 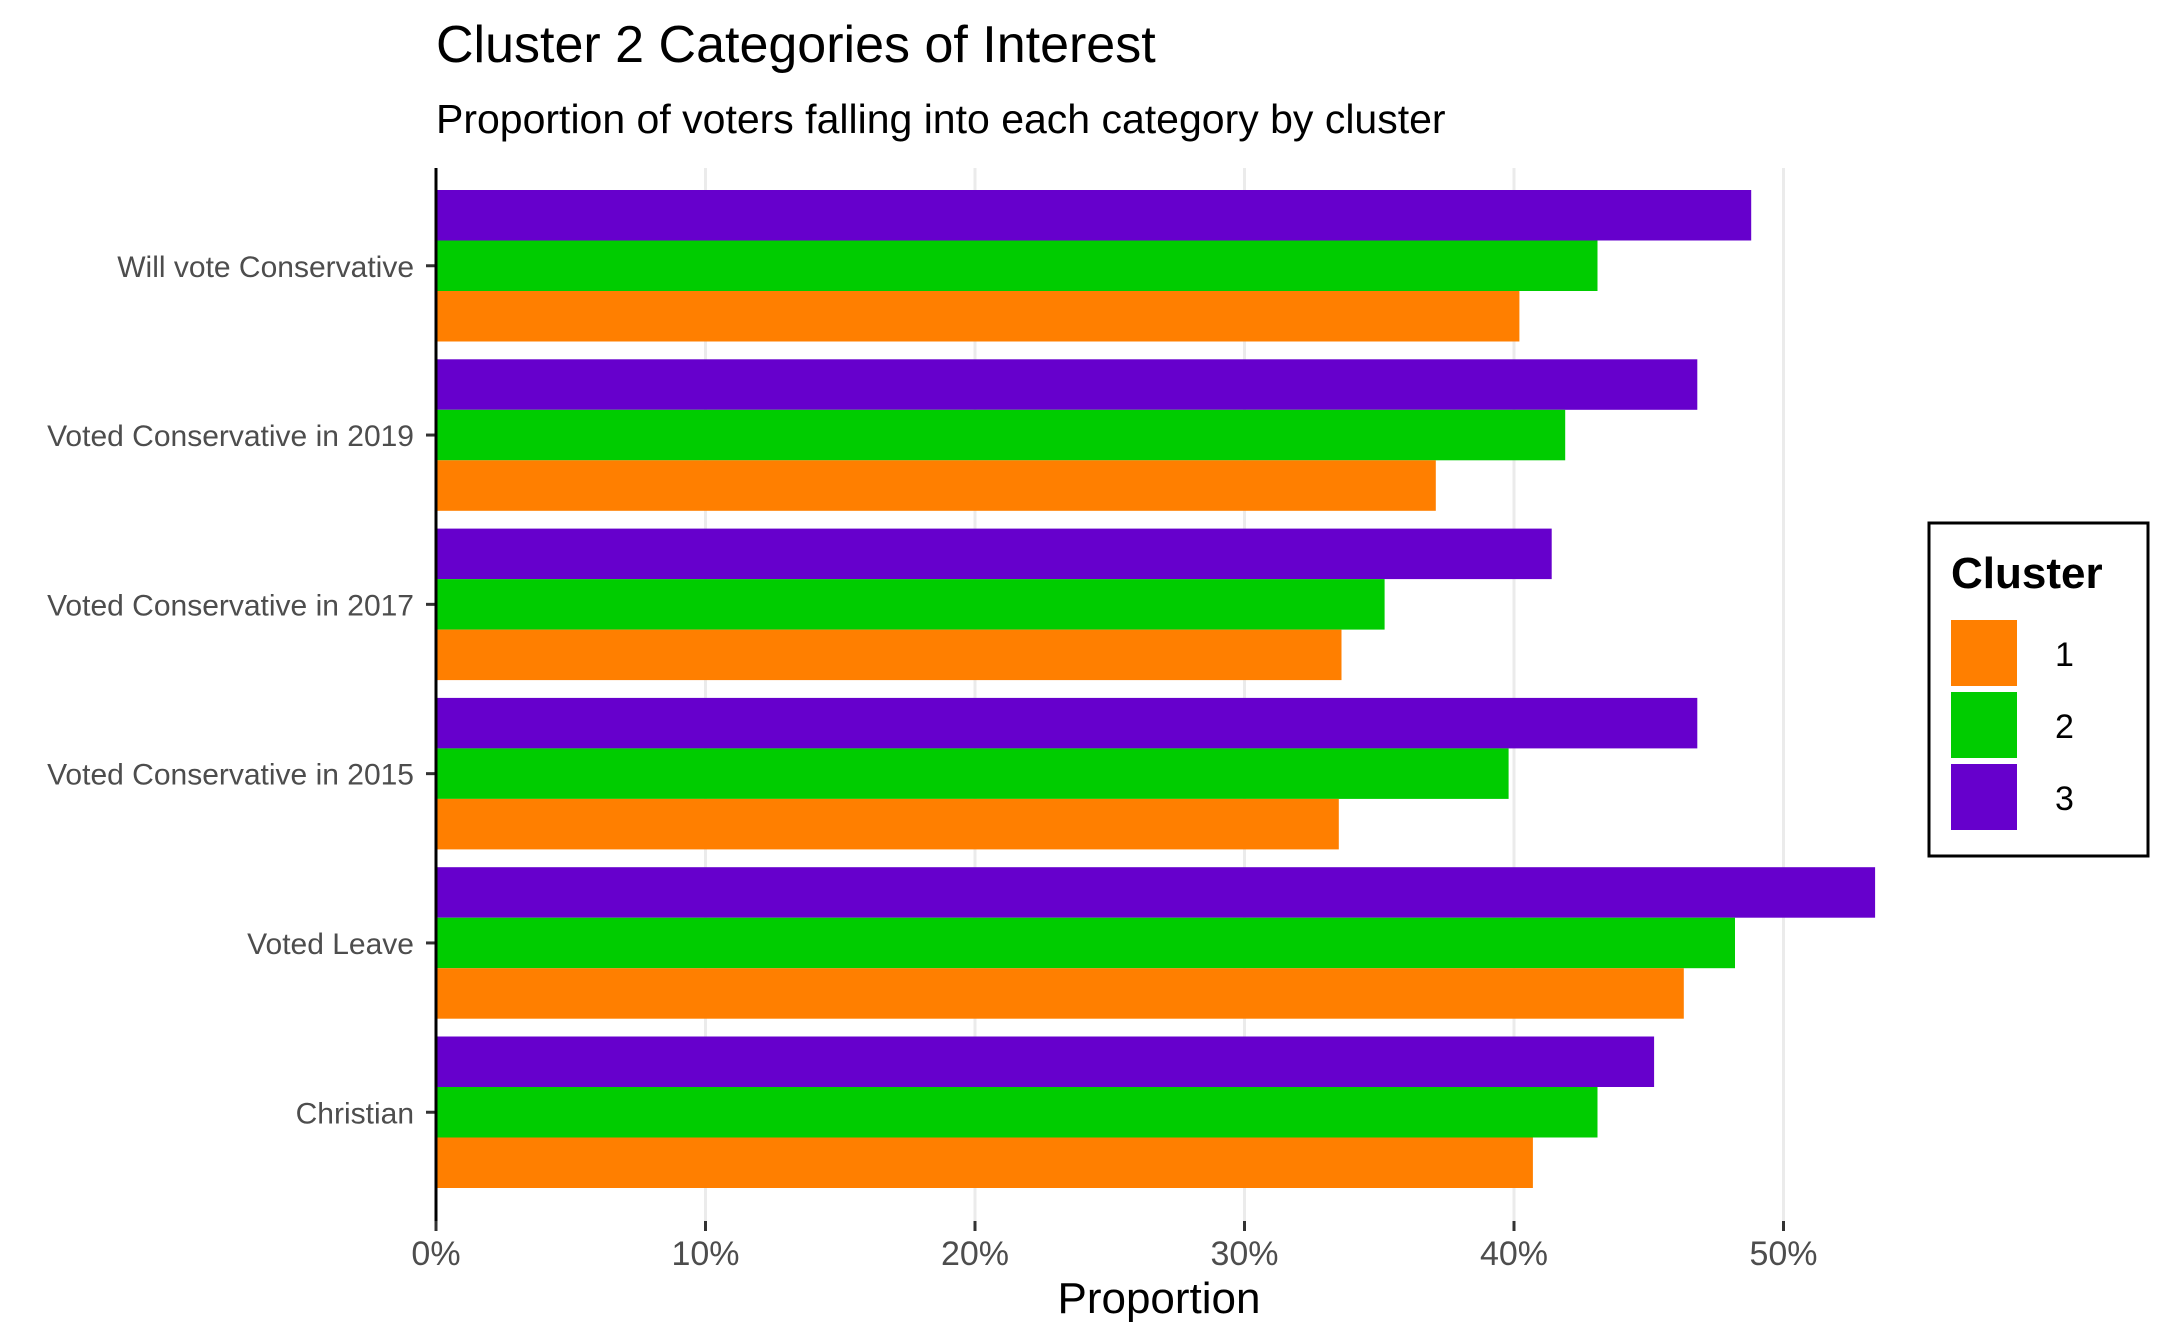 What do you see at coordinates (230, 436) in the screenshot?
I see `y-tick-label: Voted Conservative in 2019` at bounding box center [230, 436].